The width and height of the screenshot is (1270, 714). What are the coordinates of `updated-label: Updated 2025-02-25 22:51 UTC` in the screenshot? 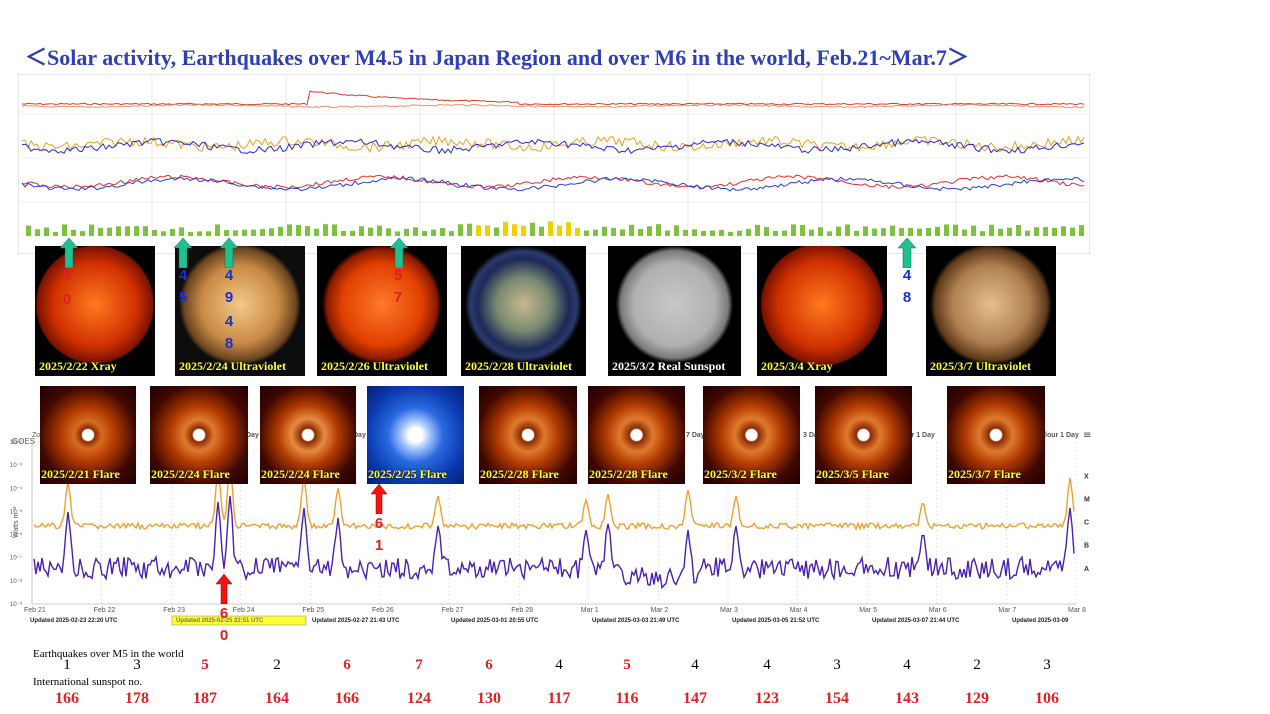 It's located at (220, 621).